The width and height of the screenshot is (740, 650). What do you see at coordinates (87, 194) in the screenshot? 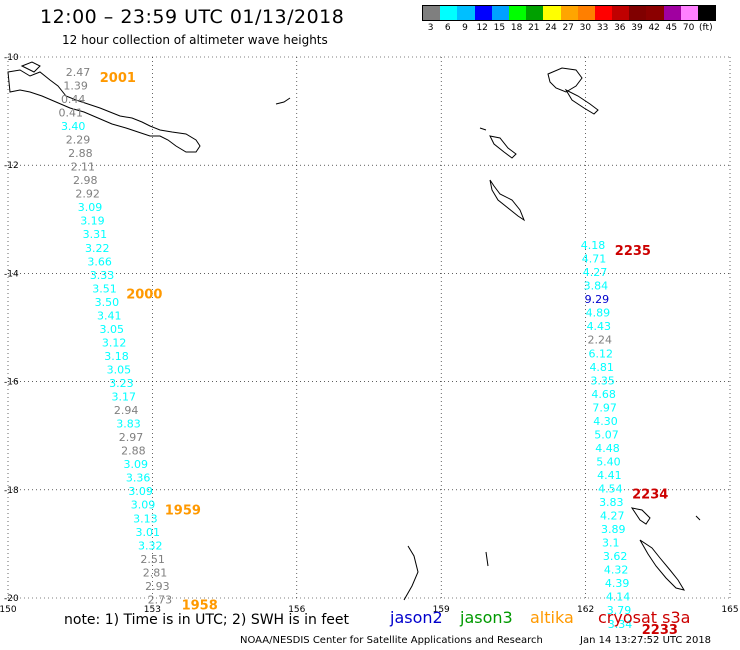
I see `wave-height-value: 2.92` at bounding box center [87, 194].